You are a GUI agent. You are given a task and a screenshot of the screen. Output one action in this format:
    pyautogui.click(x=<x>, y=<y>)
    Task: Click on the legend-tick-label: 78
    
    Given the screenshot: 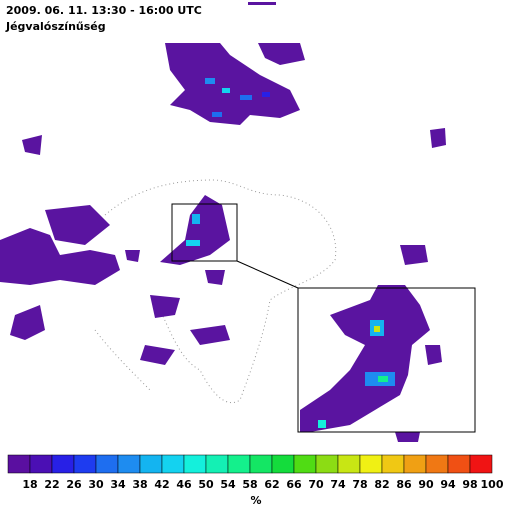 What is the action you would take?
    pyautogui.click(x=359, y=484)
    